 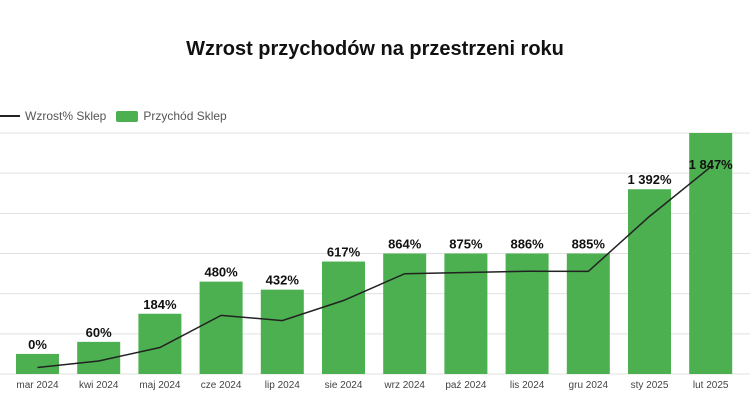 I want to click on legend-label-revenue: Przychód Sklep, so click(x=185, y=116).